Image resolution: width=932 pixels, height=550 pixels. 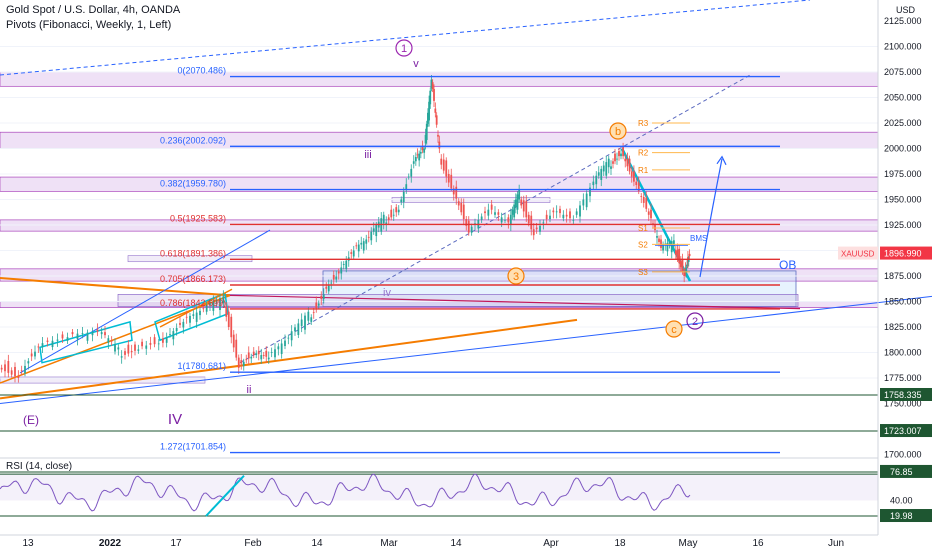 I want to click on time-tick-label: 18, so click(x=620, y=543).